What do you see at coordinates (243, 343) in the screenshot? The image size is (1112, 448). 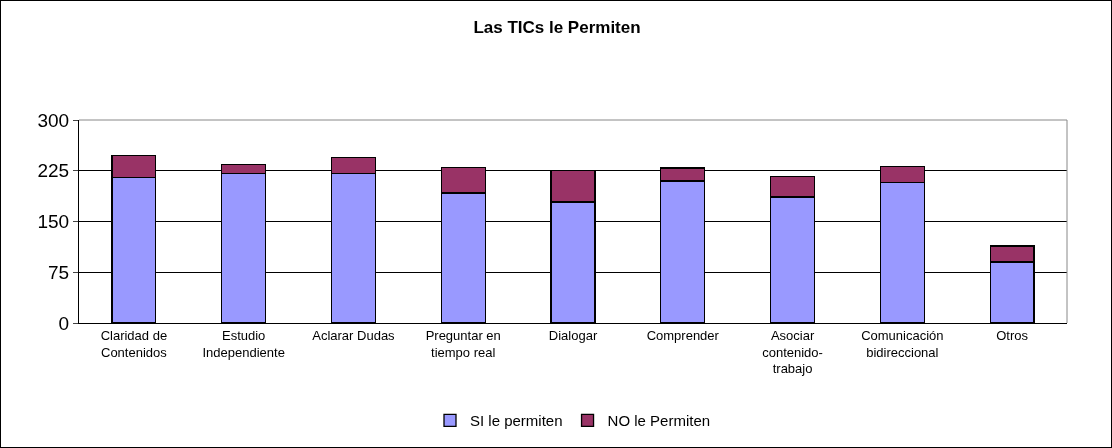 I see `x-tick-label: Estudio Independiente` at bounding box center [243, 343].